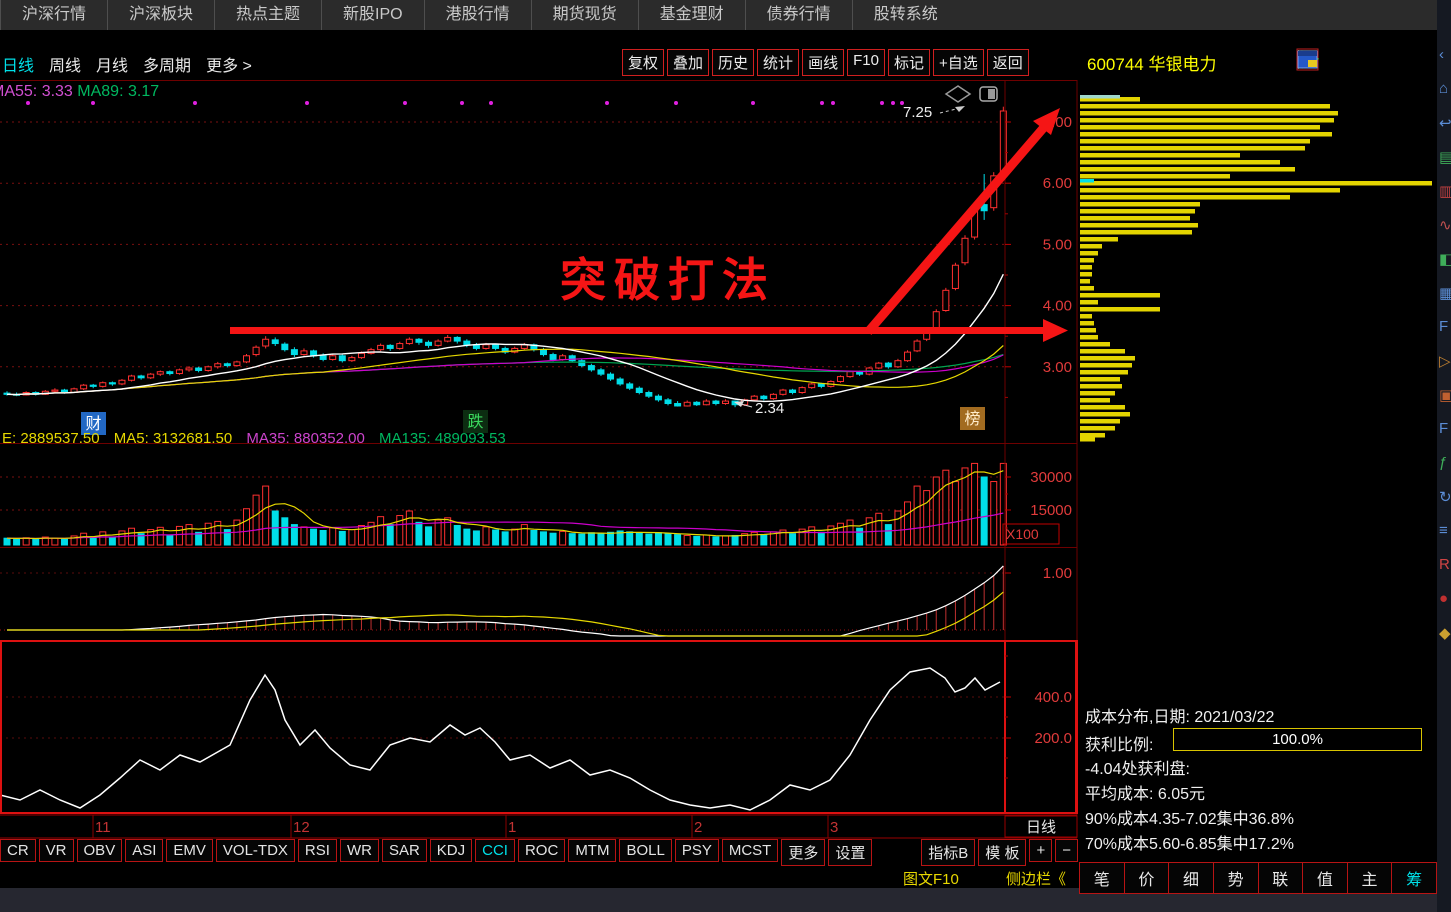 Image resolution: width=1451 pixels, height=912 pixels. Describe the element at coordinates (584, 15) in the screenshot. I see `menu-item-5: 期货现货` at that location.